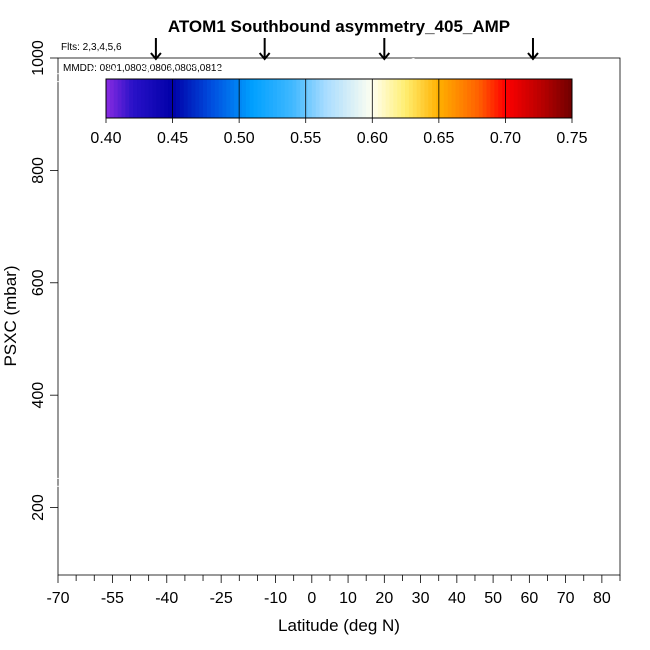  What do you see at coordinates (105, 138) in the screenshot?
I see `colorbar-tick-label: 0.40` at bounding box center [105, 138].